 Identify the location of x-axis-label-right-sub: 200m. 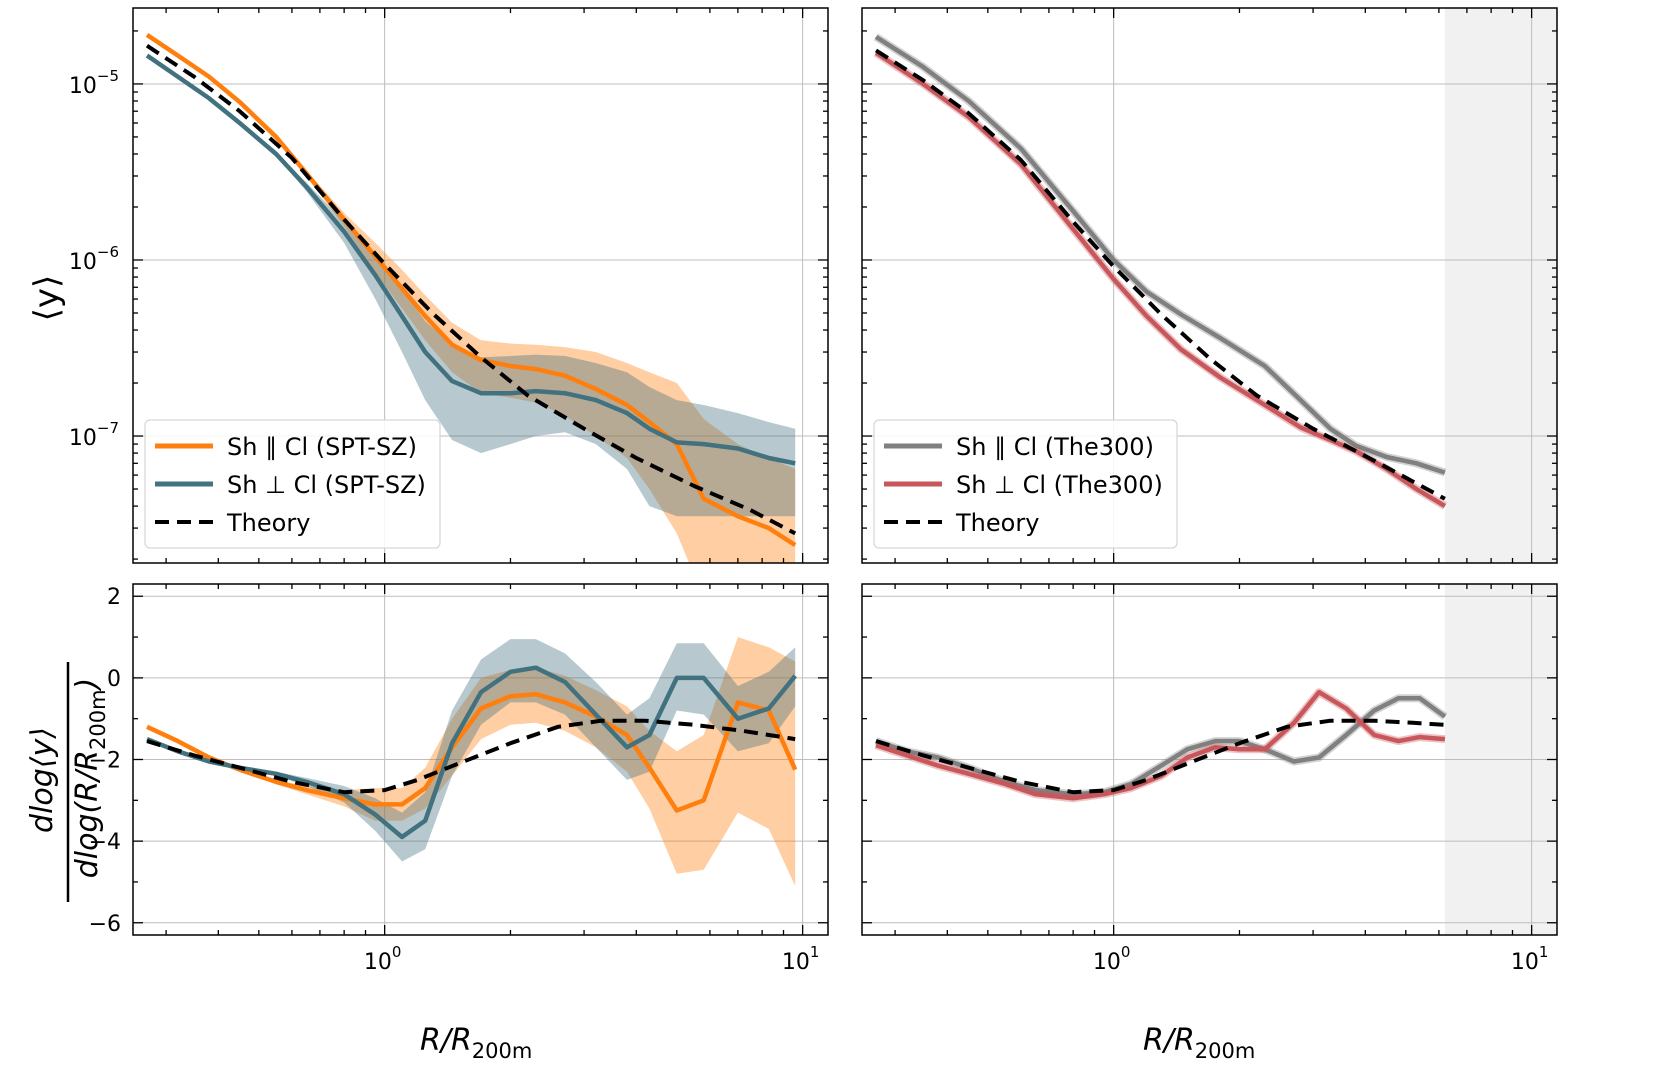
(1225, 1051).